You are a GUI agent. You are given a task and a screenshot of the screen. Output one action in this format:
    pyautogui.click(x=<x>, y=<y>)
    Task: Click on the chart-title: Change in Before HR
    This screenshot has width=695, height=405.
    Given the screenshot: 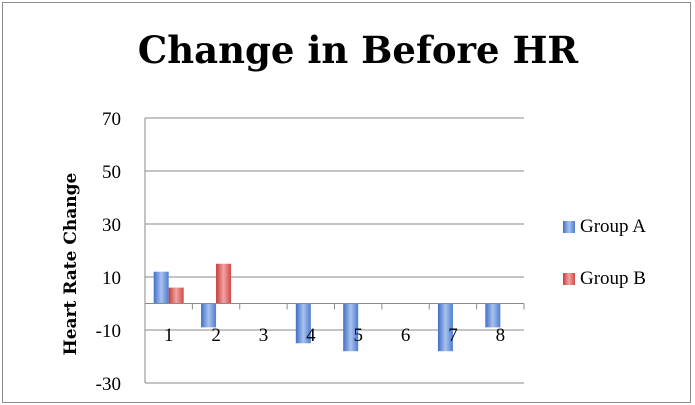 What is the action you would take?
    pyautogui.click(x=358, y=50)
    